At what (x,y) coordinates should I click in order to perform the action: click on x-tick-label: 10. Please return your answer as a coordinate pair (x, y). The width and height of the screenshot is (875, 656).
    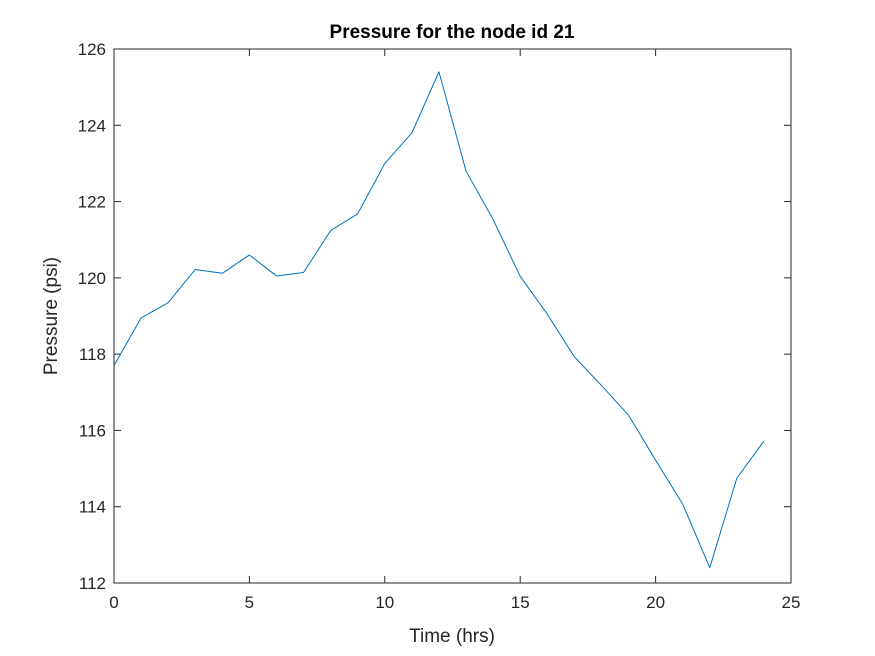
    Looking at the image, I should click on (384, 602).